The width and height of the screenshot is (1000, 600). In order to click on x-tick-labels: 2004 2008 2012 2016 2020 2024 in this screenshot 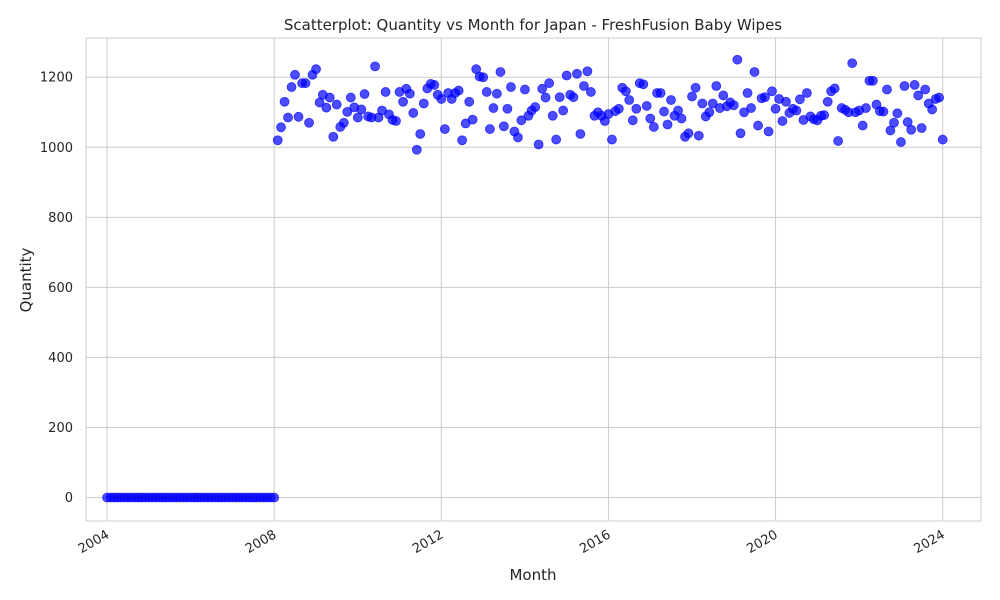, I will do `click(512, 542)`.